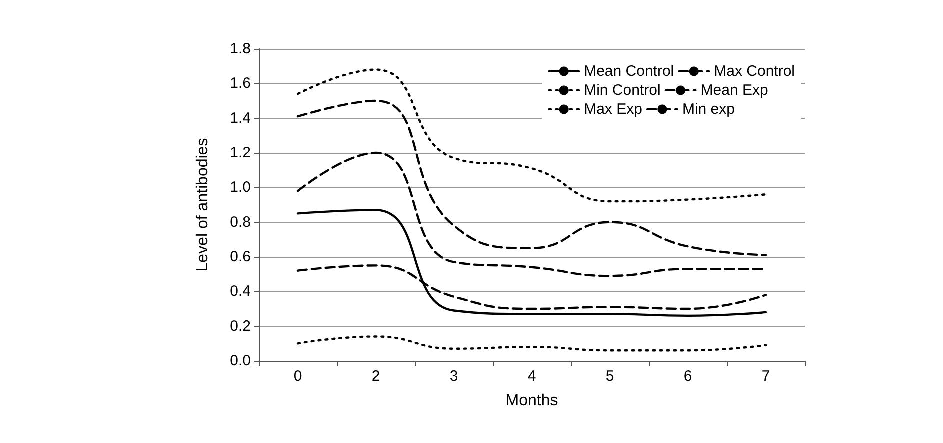 The height and width of the screenshot is (443, 943). I want to click on x-tick-label: 6, so click(688, 376).